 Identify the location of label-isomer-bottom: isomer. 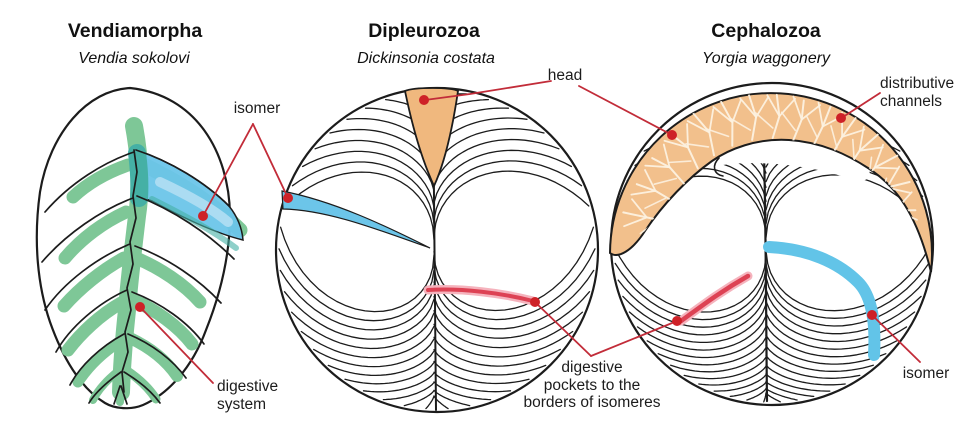
(926, 373).